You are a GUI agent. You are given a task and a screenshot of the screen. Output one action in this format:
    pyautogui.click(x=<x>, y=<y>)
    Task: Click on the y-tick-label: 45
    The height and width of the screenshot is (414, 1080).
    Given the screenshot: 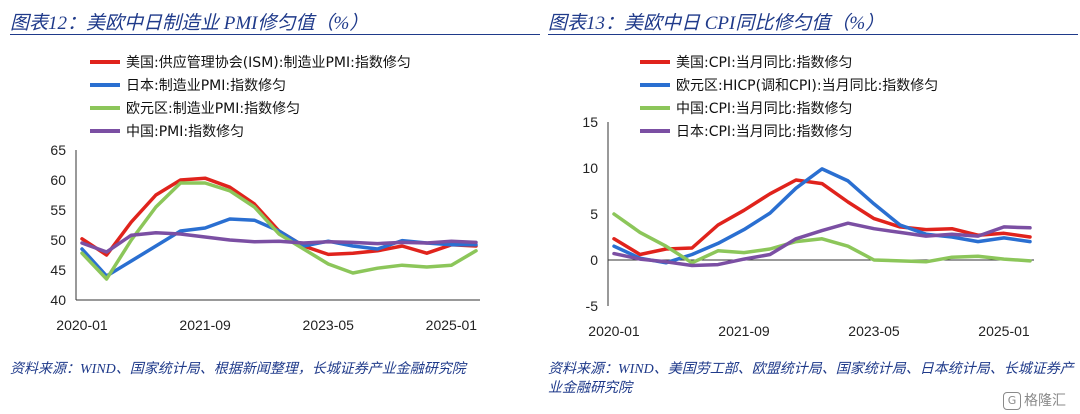 What is the action you would take?
    pyautogui.click(x=58, y=270)
    